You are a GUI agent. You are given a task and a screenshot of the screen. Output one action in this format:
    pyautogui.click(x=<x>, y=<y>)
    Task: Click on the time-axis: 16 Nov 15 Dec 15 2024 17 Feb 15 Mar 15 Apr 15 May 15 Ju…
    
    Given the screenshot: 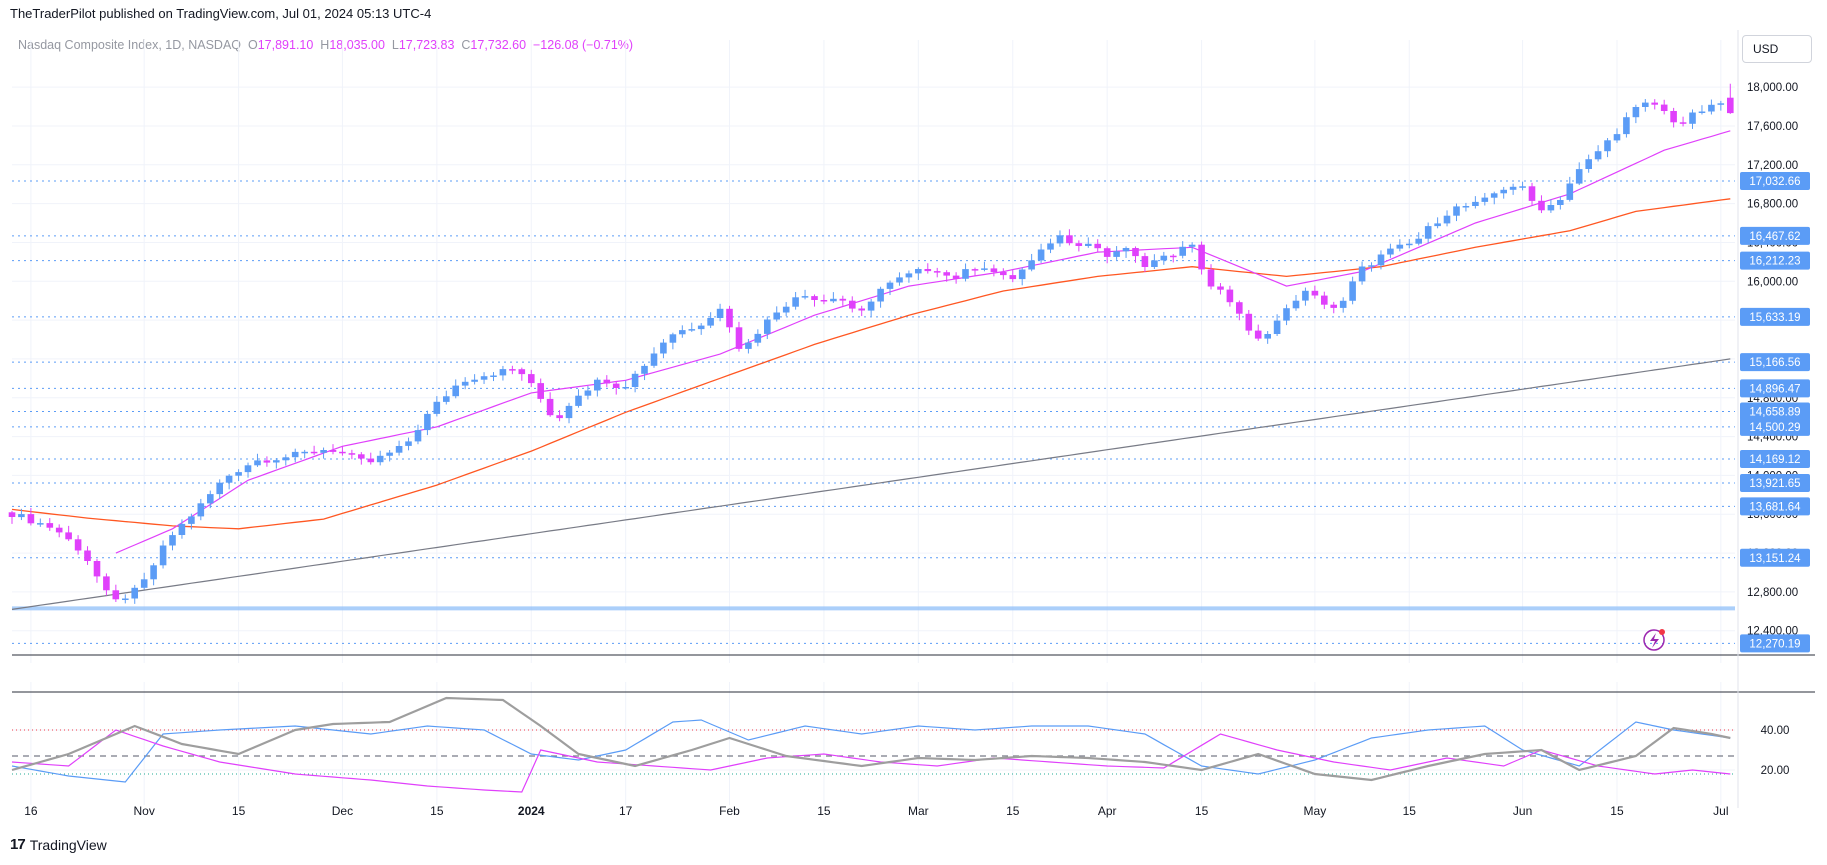 What is the action you would take?
    pyautogui.click(x=876, y=811)
    